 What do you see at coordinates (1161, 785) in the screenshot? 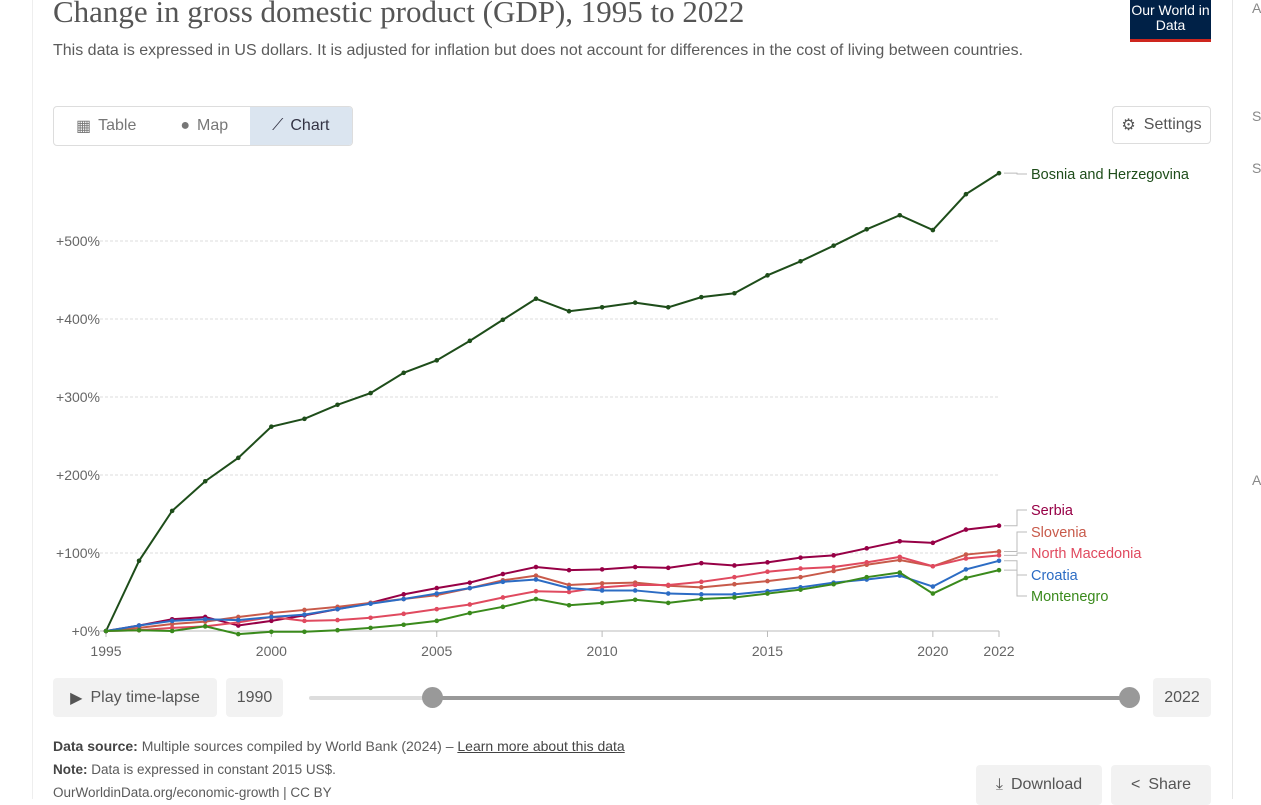
I see `share-button: < Share` at bounding box center [1161, 785].